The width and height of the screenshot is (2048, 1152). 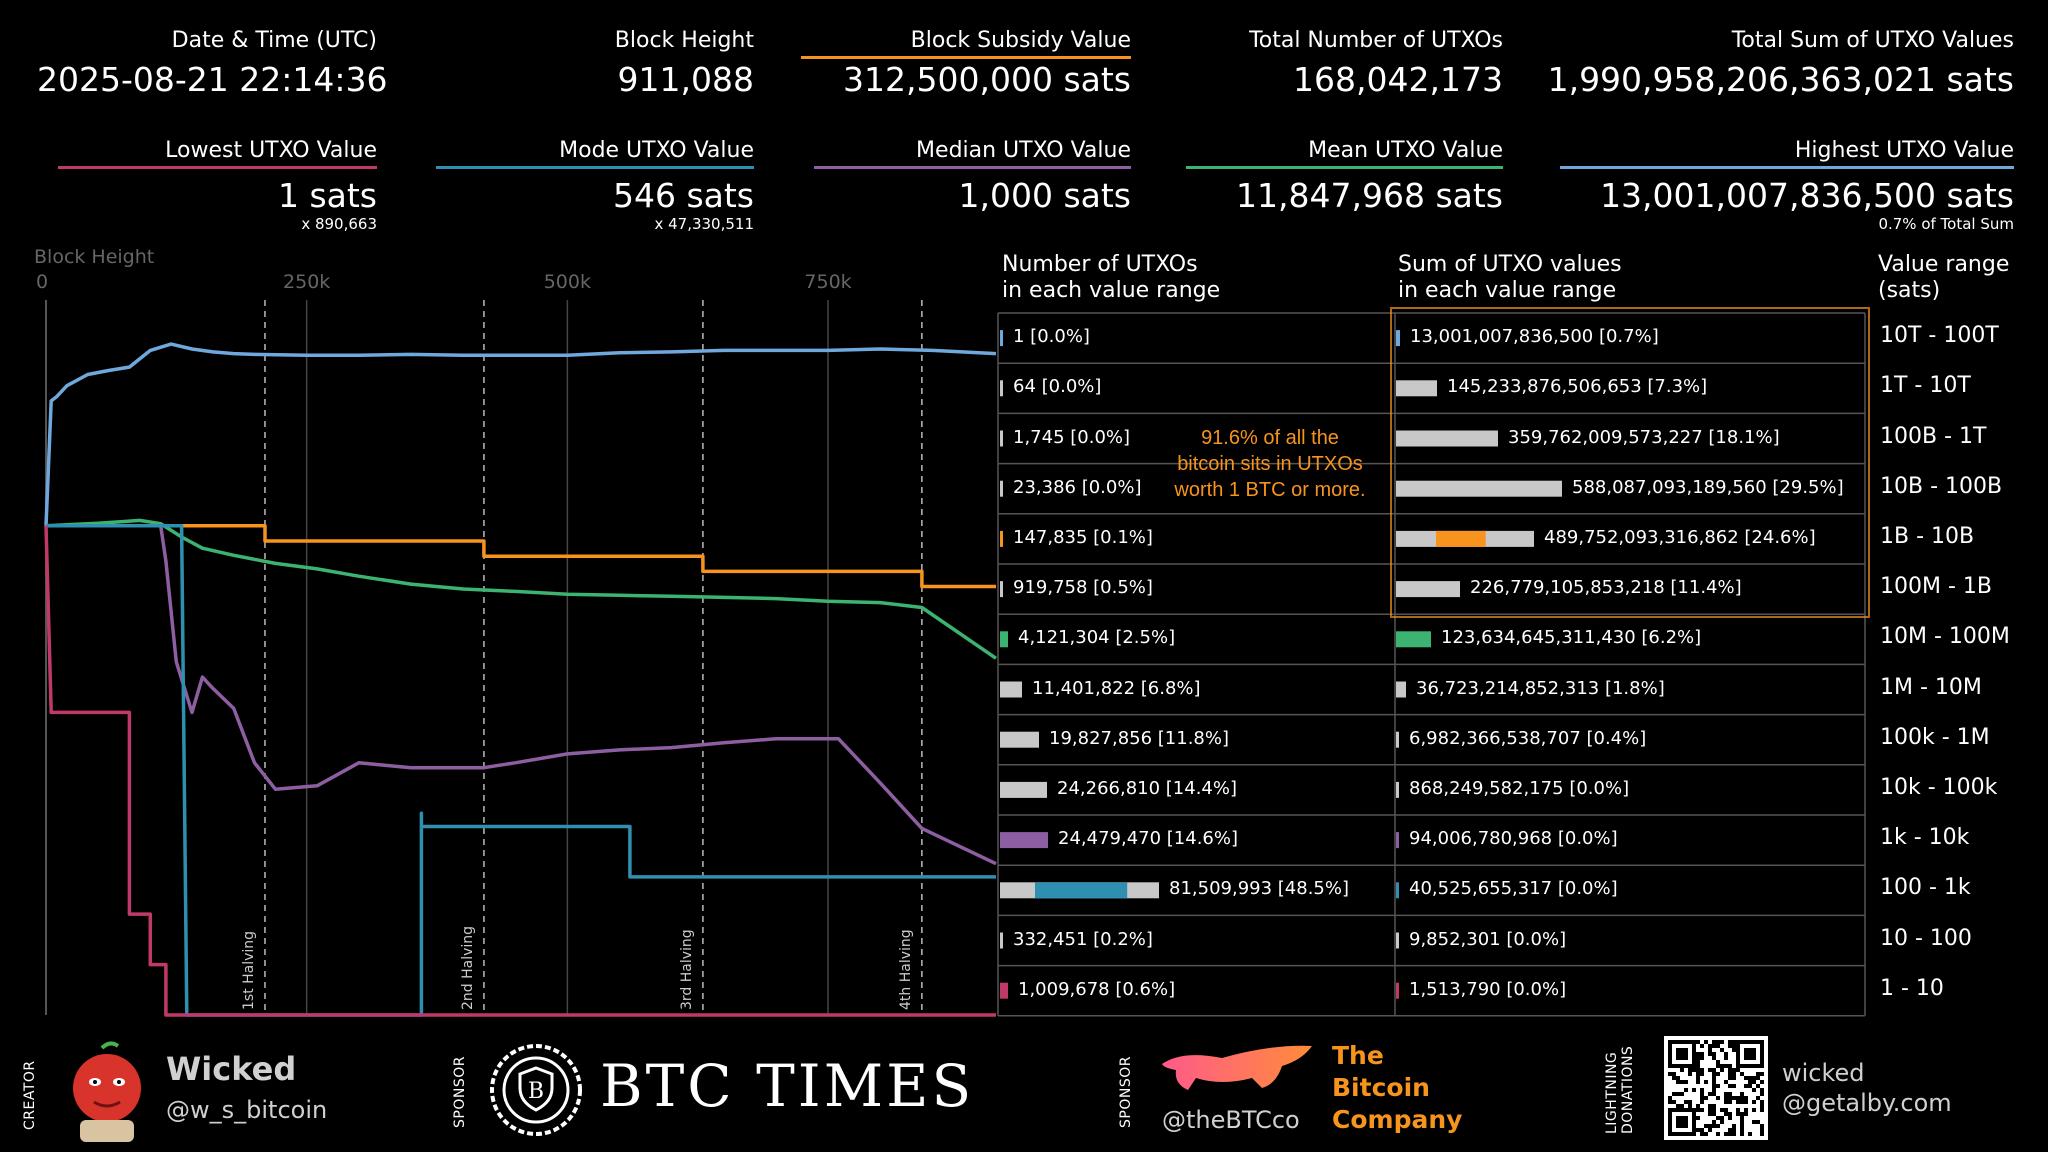 What do you see at coordinates (1946, 224) in the screenshot?
I see `stat-sub: 0.7% of Total Sum` at bounding box center [1946, 224].